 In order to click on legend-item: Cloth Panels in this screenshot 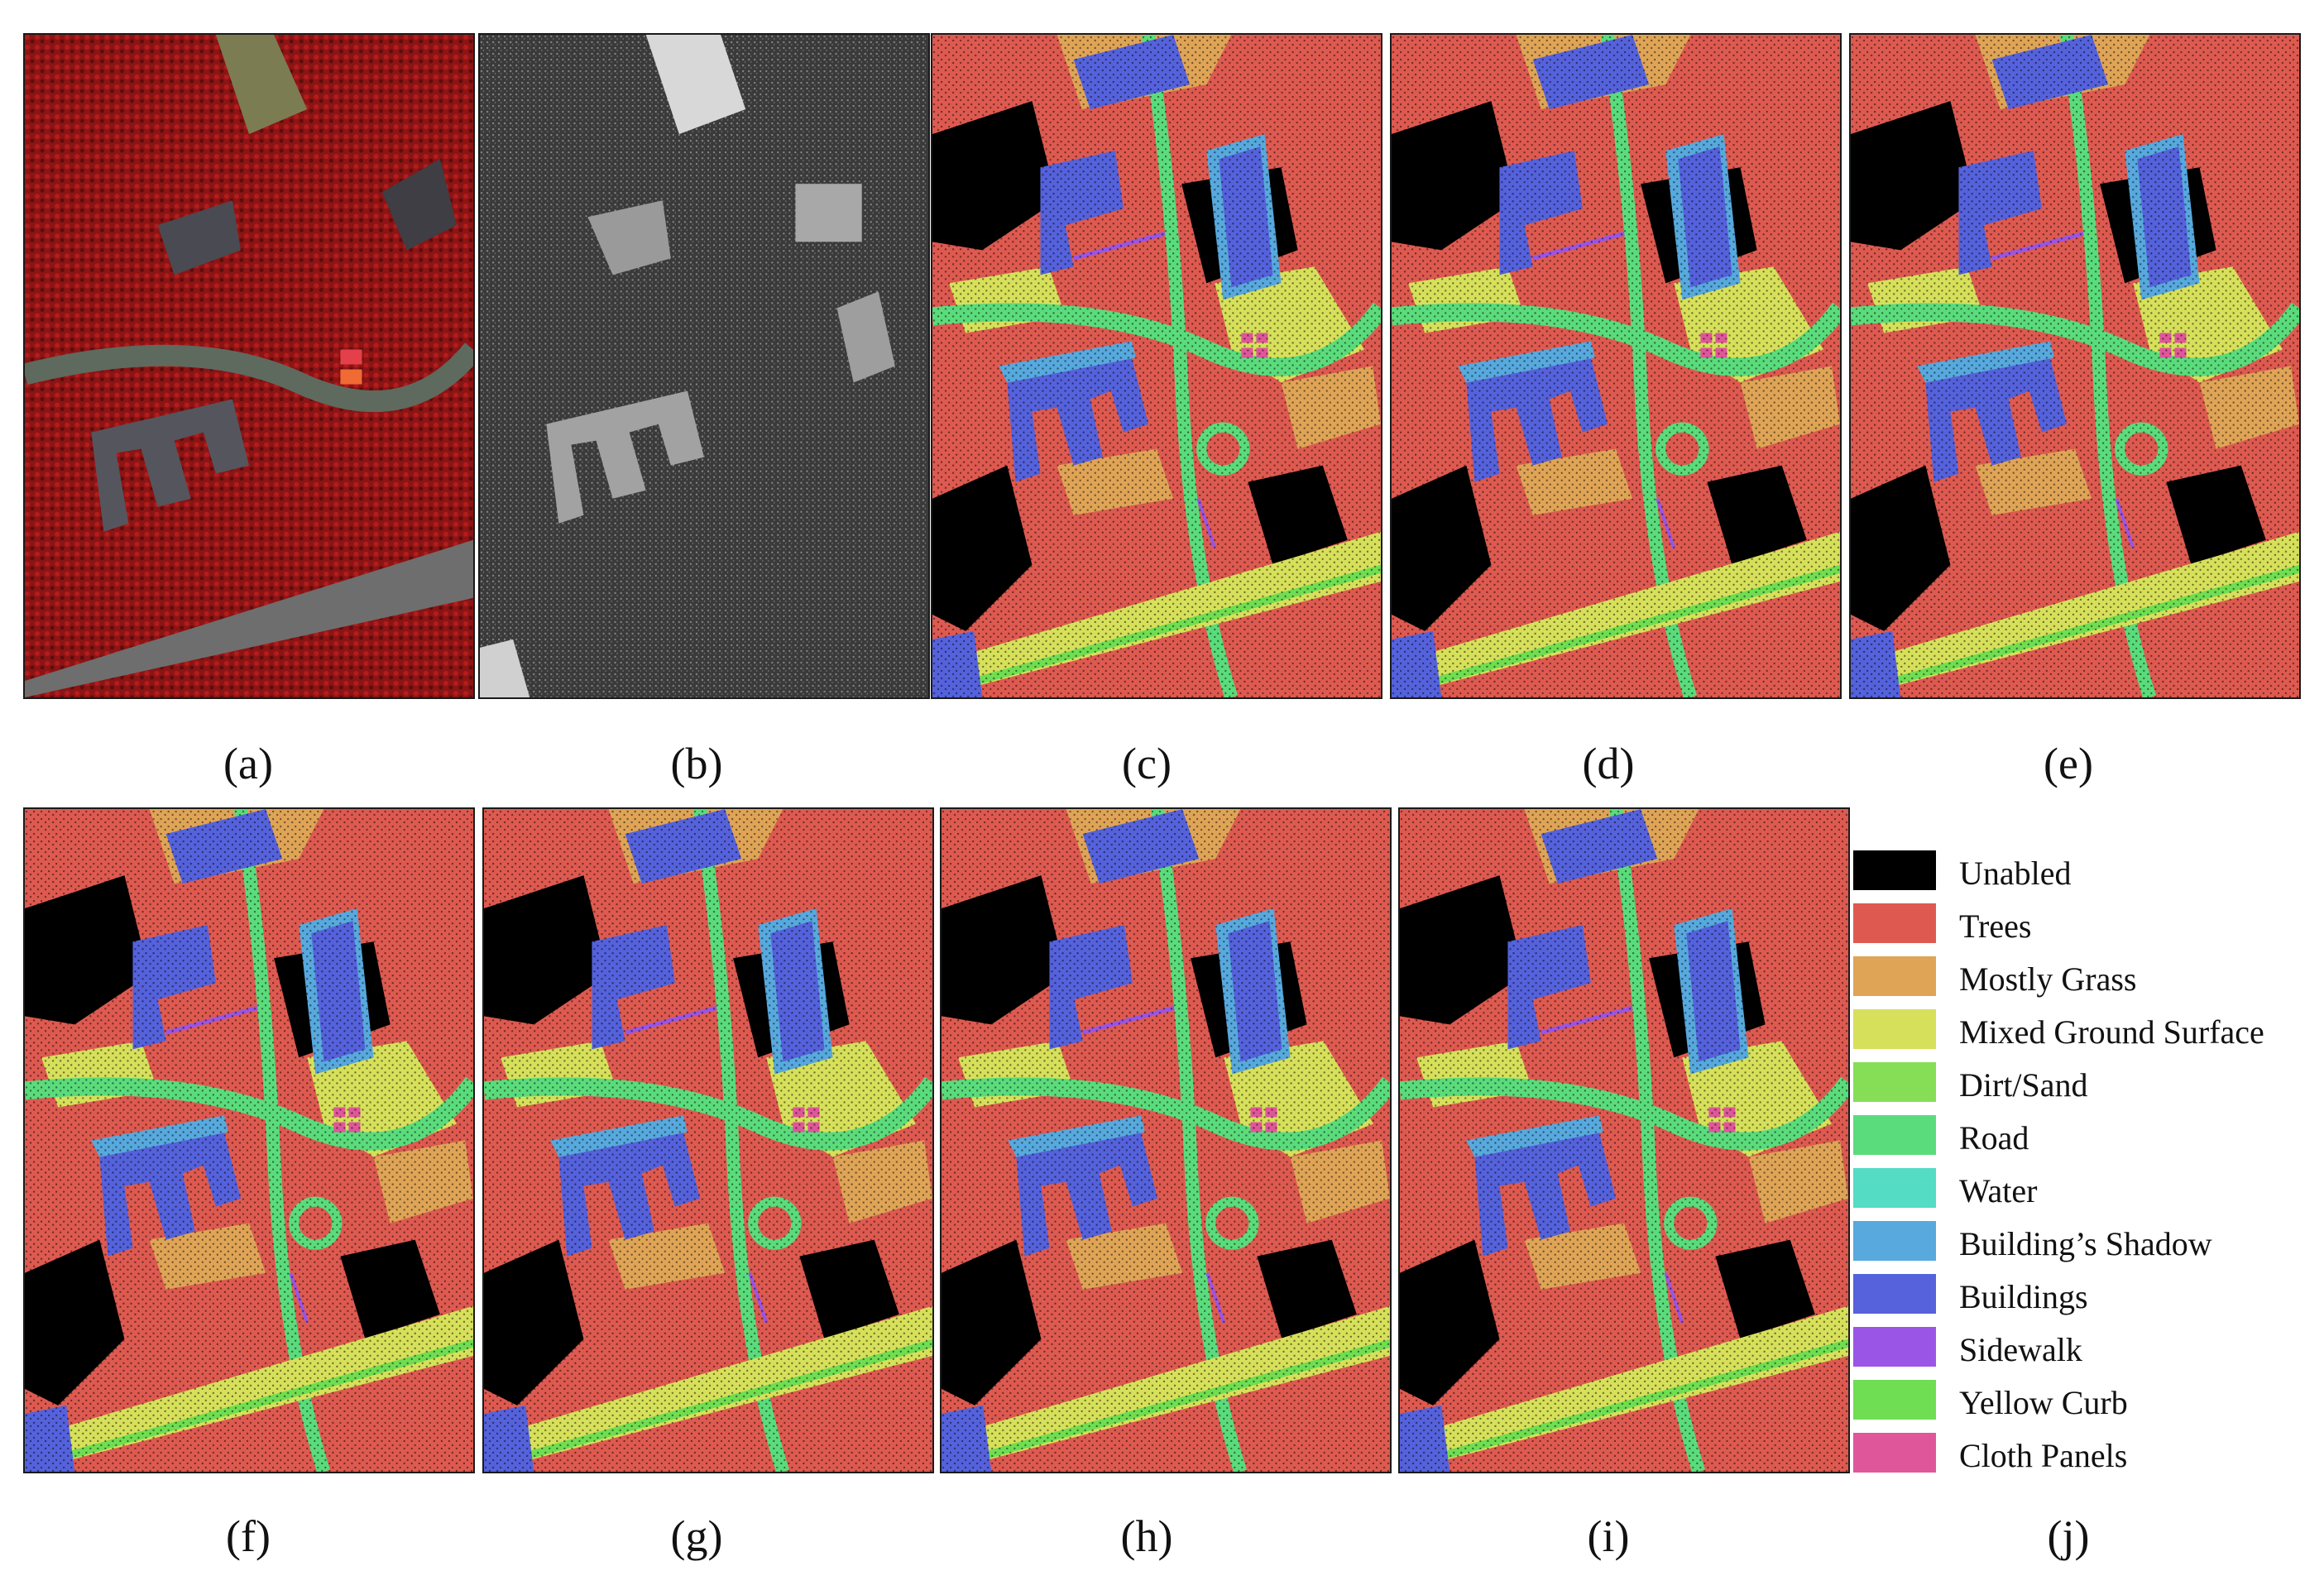, I will do `click(2085, 1453)`.